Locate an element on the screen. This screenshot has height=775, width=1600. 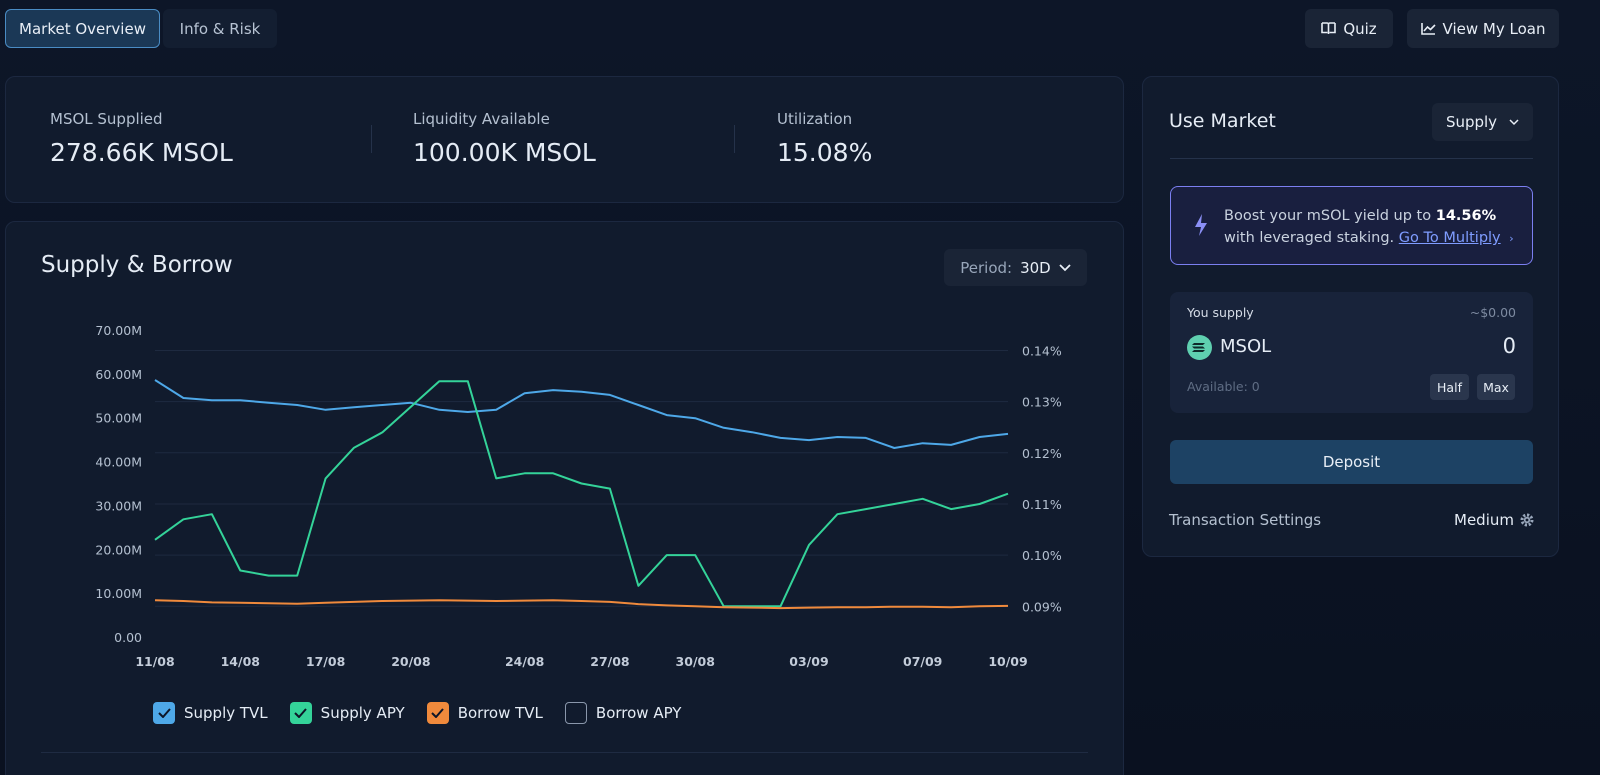
link-chevron: › is located at coordinates (1511, 238).